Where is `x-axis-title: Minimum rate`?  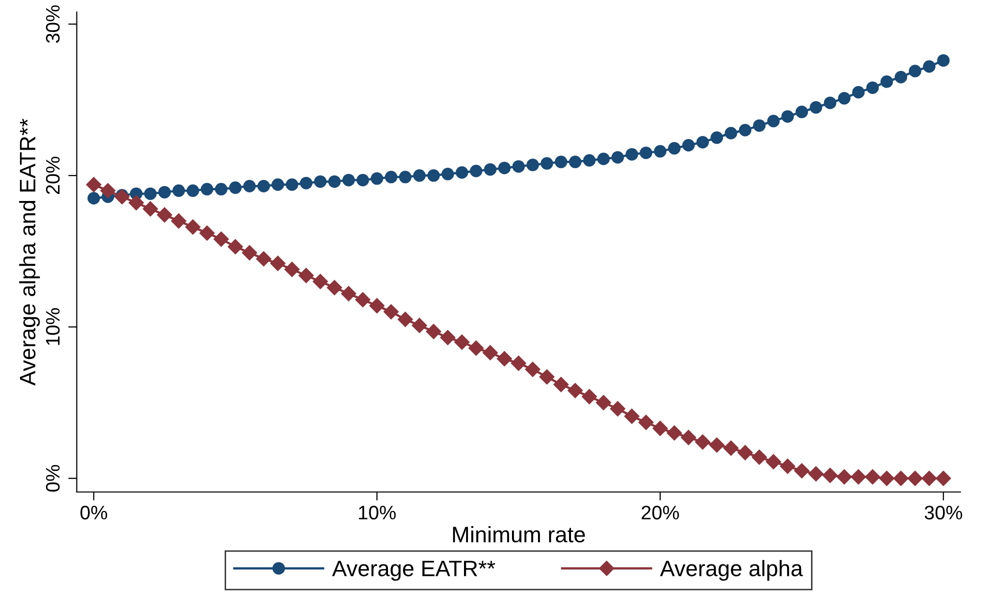 x-axis-title: Minimum rate is located at coordinates (519, 534).